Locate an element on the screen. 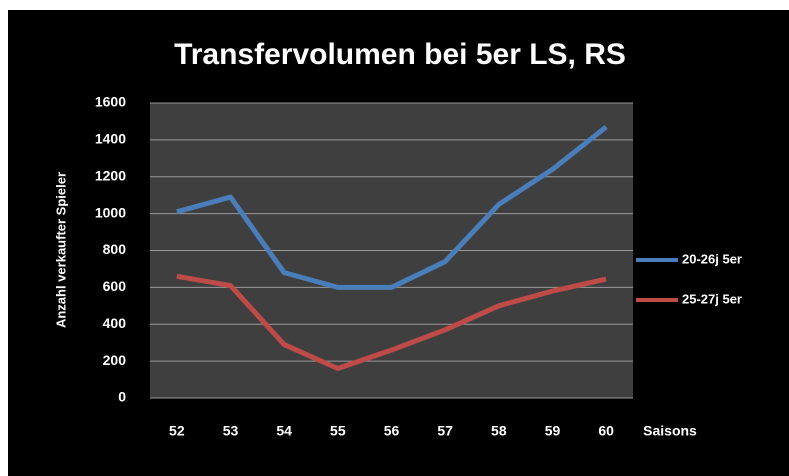 The image size is (789, 476). y-tick-label: 600 is located at coordinates (115, 286).